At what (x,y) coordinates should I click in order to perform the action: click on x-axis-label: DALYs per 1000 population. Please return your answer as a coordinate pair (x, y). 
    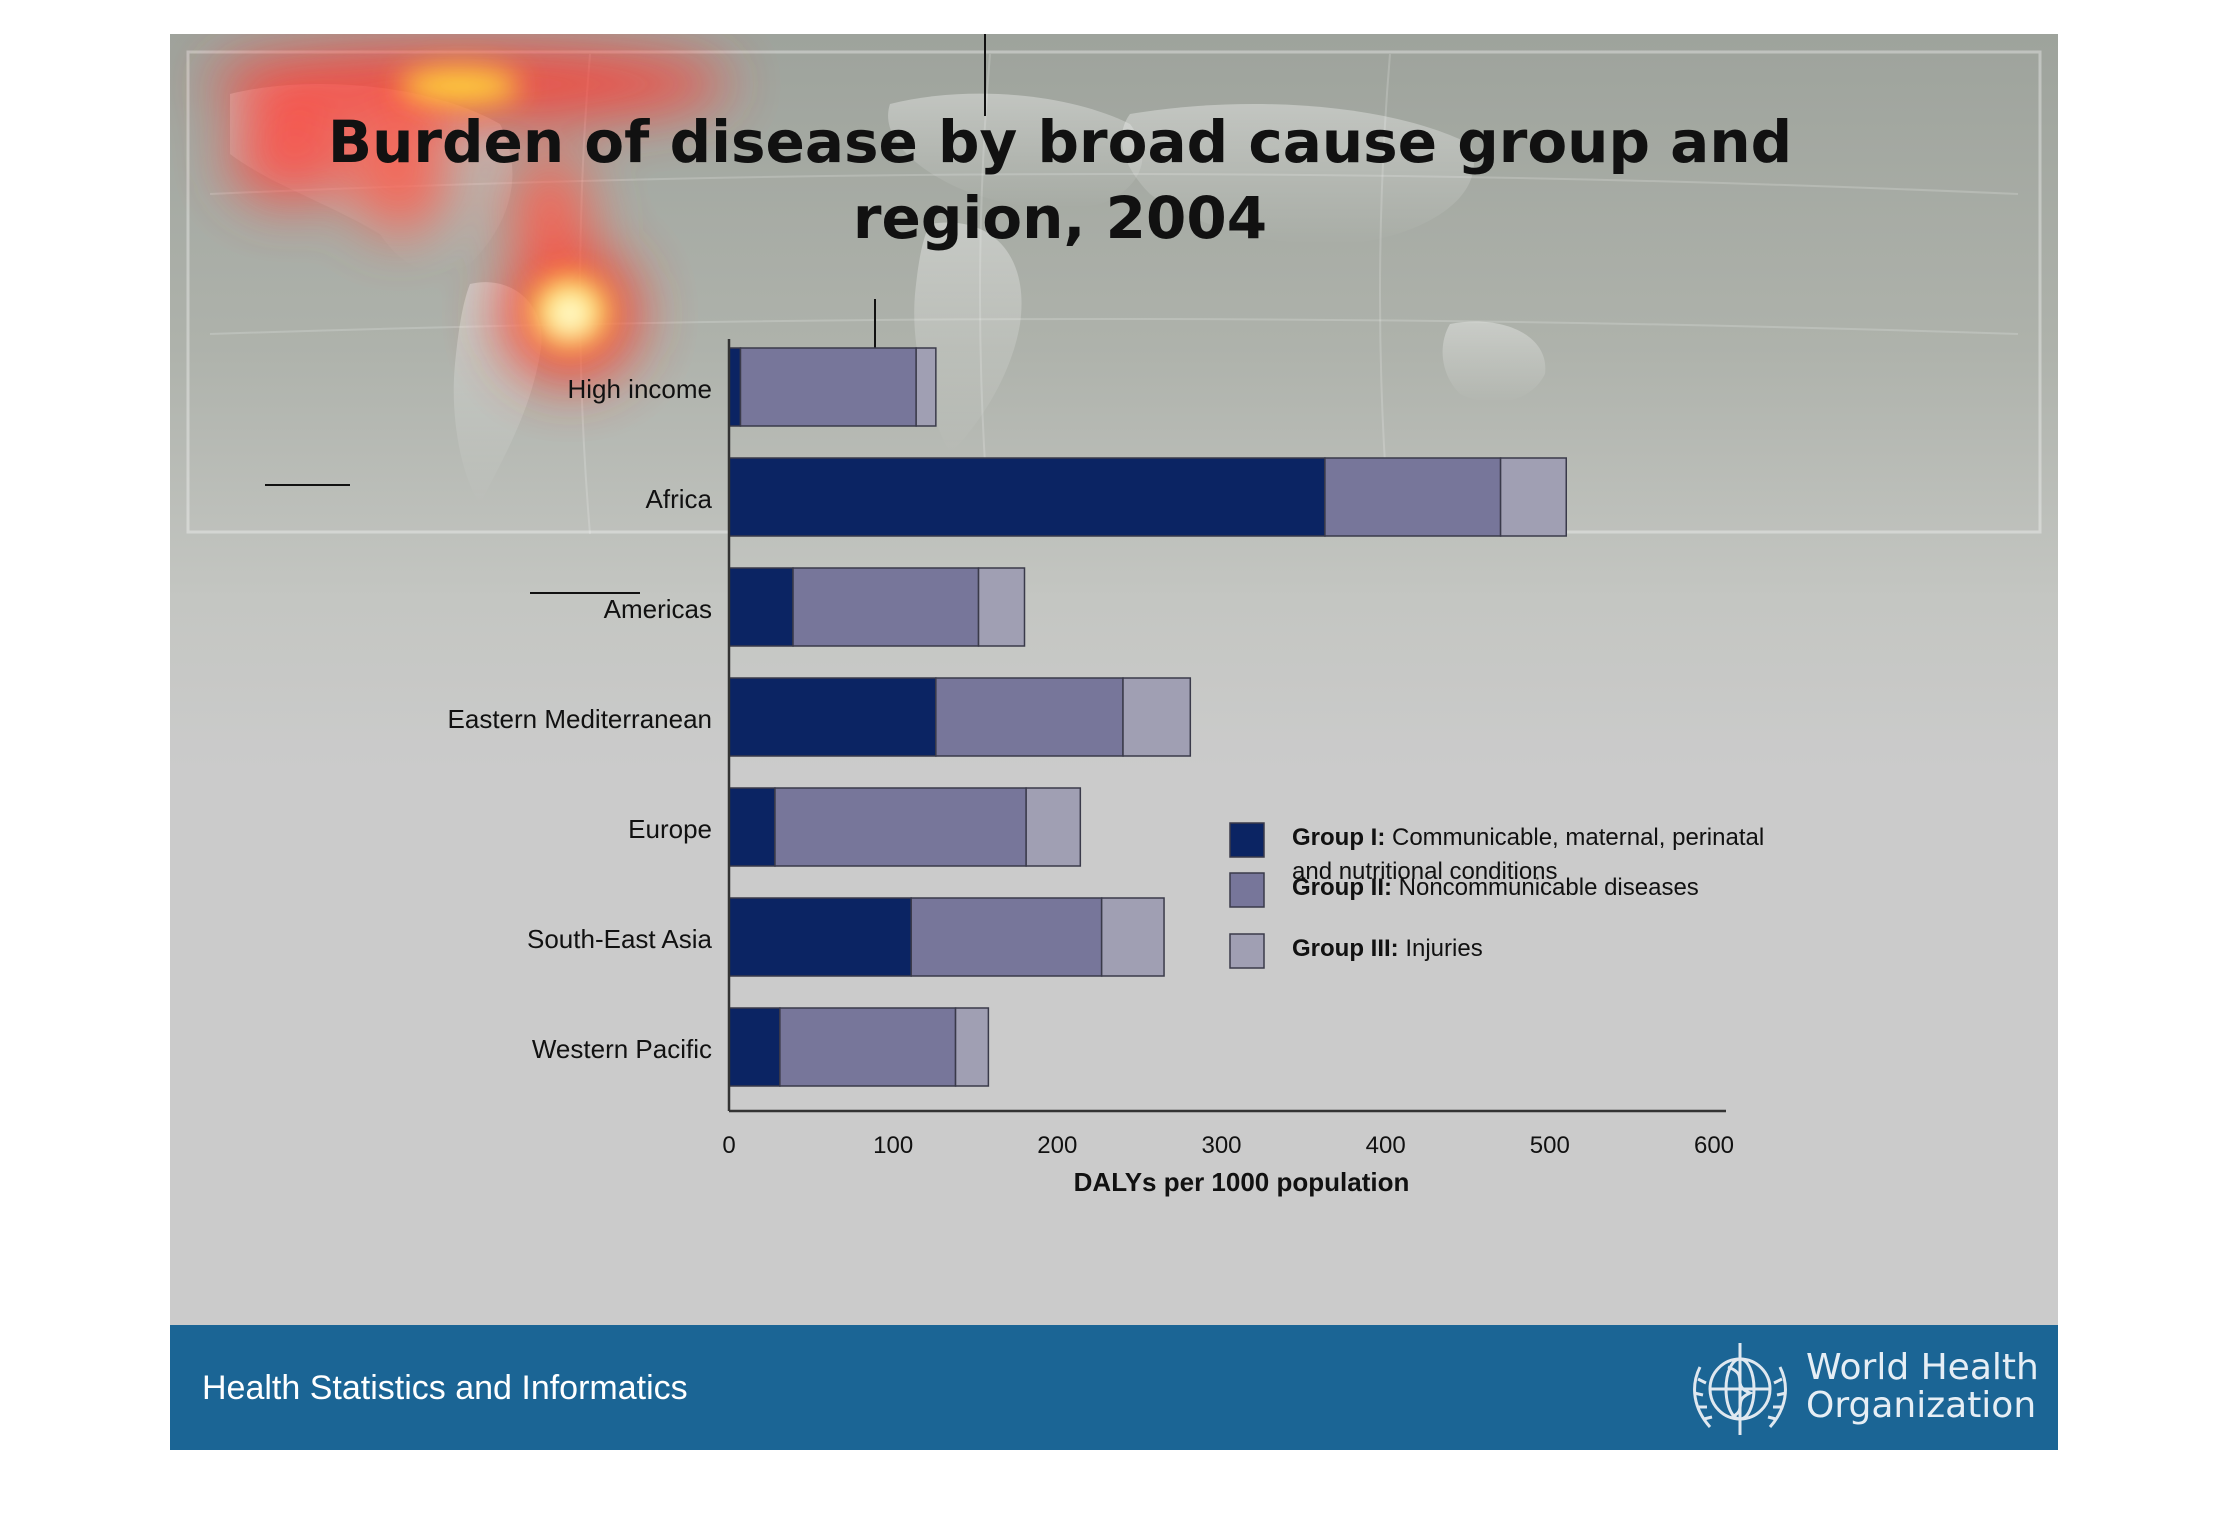
    Looking at the image, I should click on (1242, 1182).